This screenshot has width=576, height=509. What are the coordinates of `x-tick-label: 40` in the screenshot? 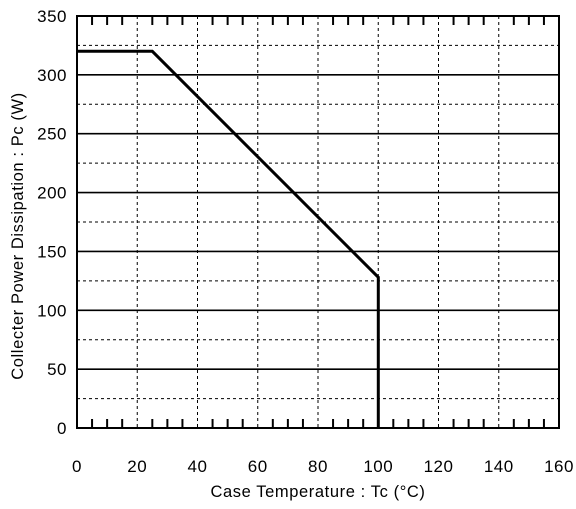 It's located at (198, 466).